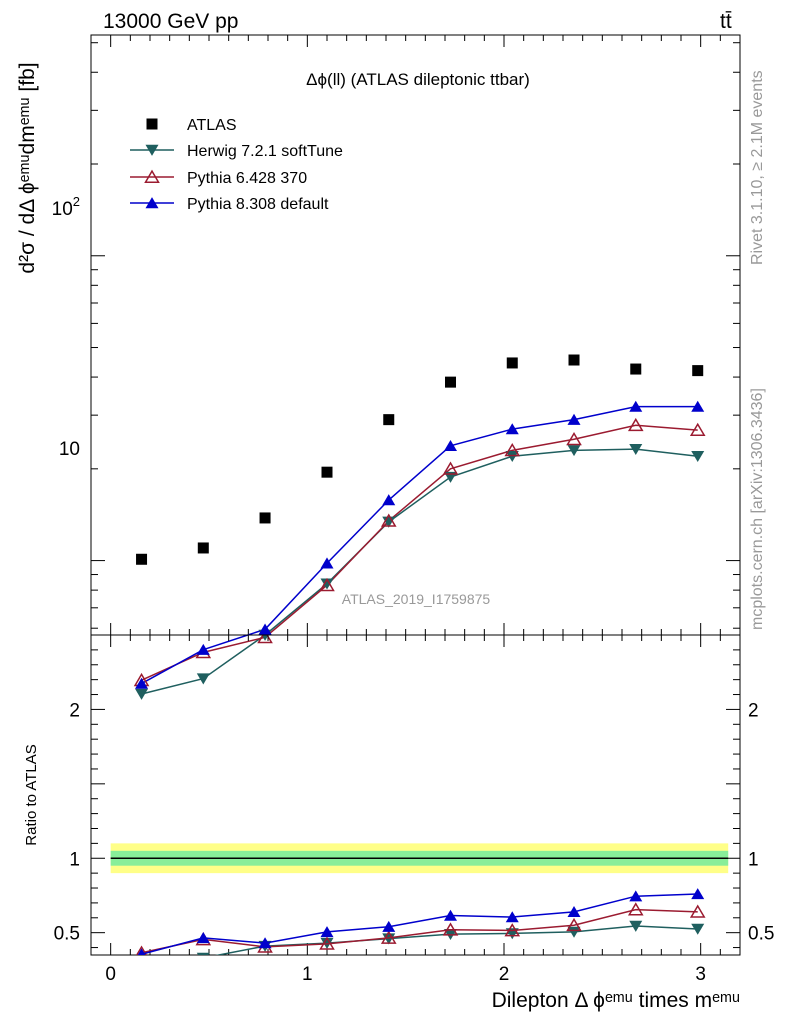 The width and height of the screenshot is (786, 1024). What do you see at coordinates (27, 167) in the screenshot?
I see `main-y-axis-label: d²σ / dΔ ϕᵉᵐᵘdmᵉᵐᵘ [fb]` at bounding box center [27, 167].